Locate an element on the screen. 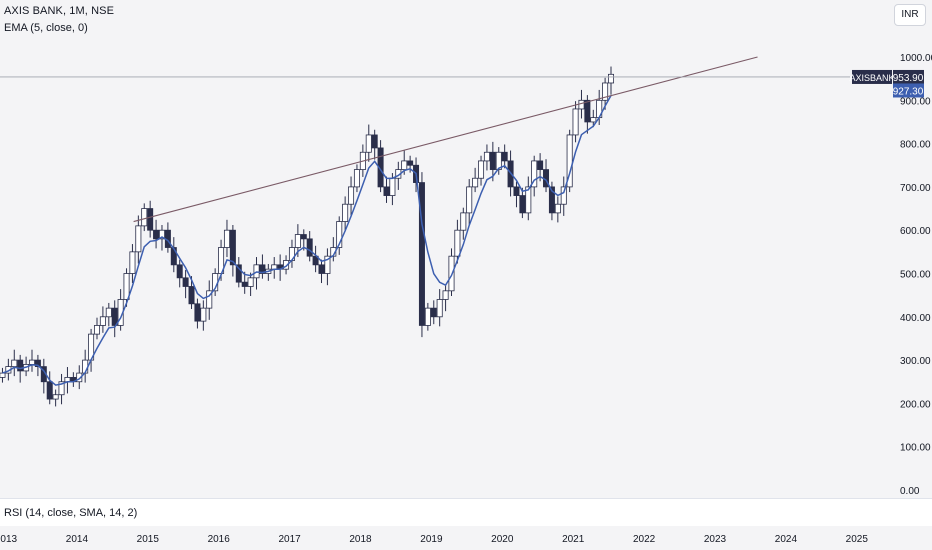 The height and width of the screenshot is (550, 932). x-tick-label: 2015 is located at coordinates (148, 539).